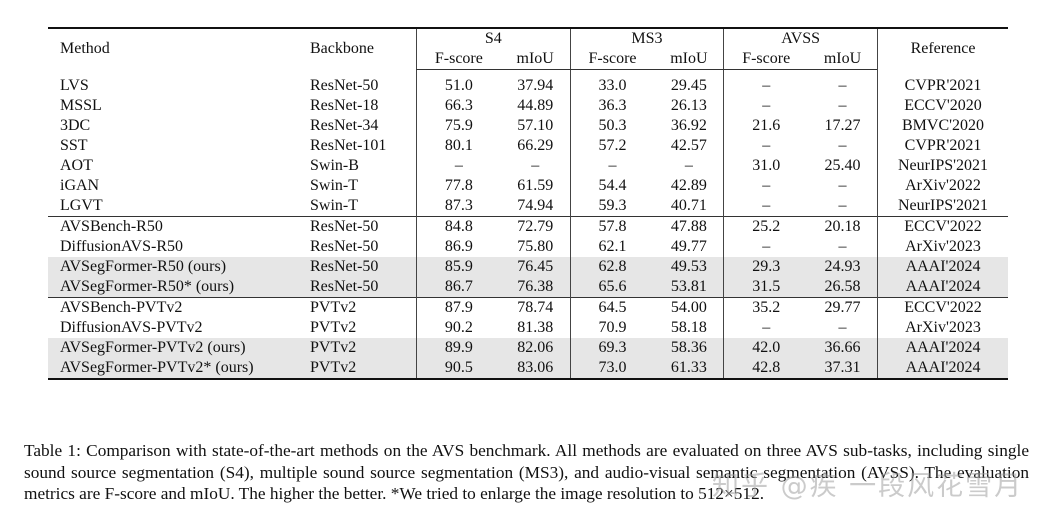 The width and height of the screenshot is (1053, 523). I want to click on cell-value: 42.8, so click(766, 369).